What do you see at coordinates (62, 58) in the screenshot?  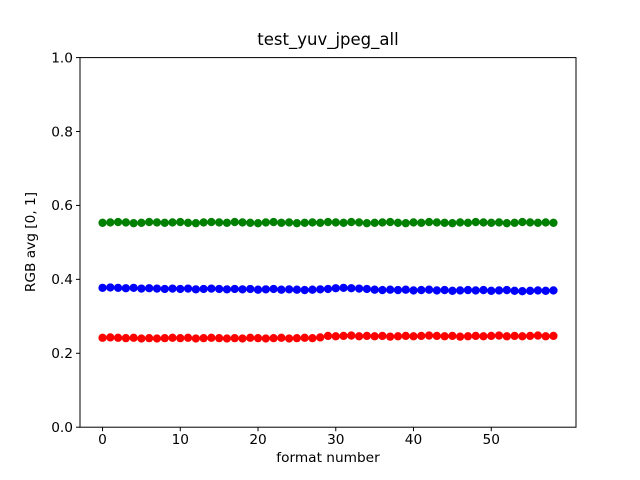 I see `y-tick-label: 1.0` at bounding box center [62, 58].